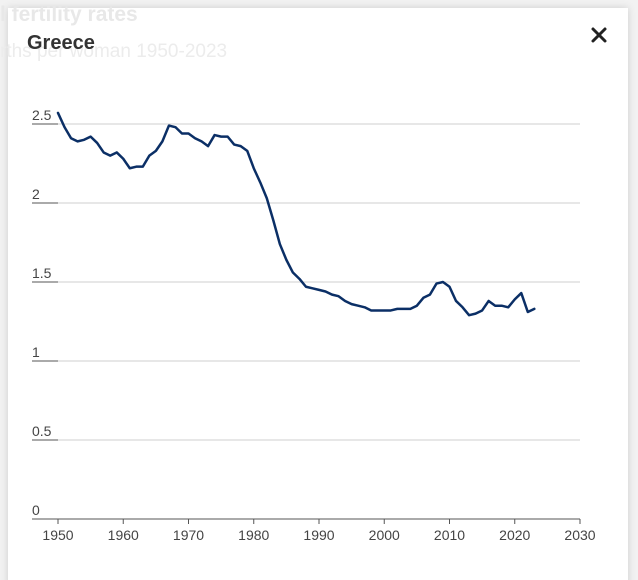  What do you see at coordinates (318, 535) in the screenshot?
I see `x-tick-label: 1990` at bounding box center [318, 535].